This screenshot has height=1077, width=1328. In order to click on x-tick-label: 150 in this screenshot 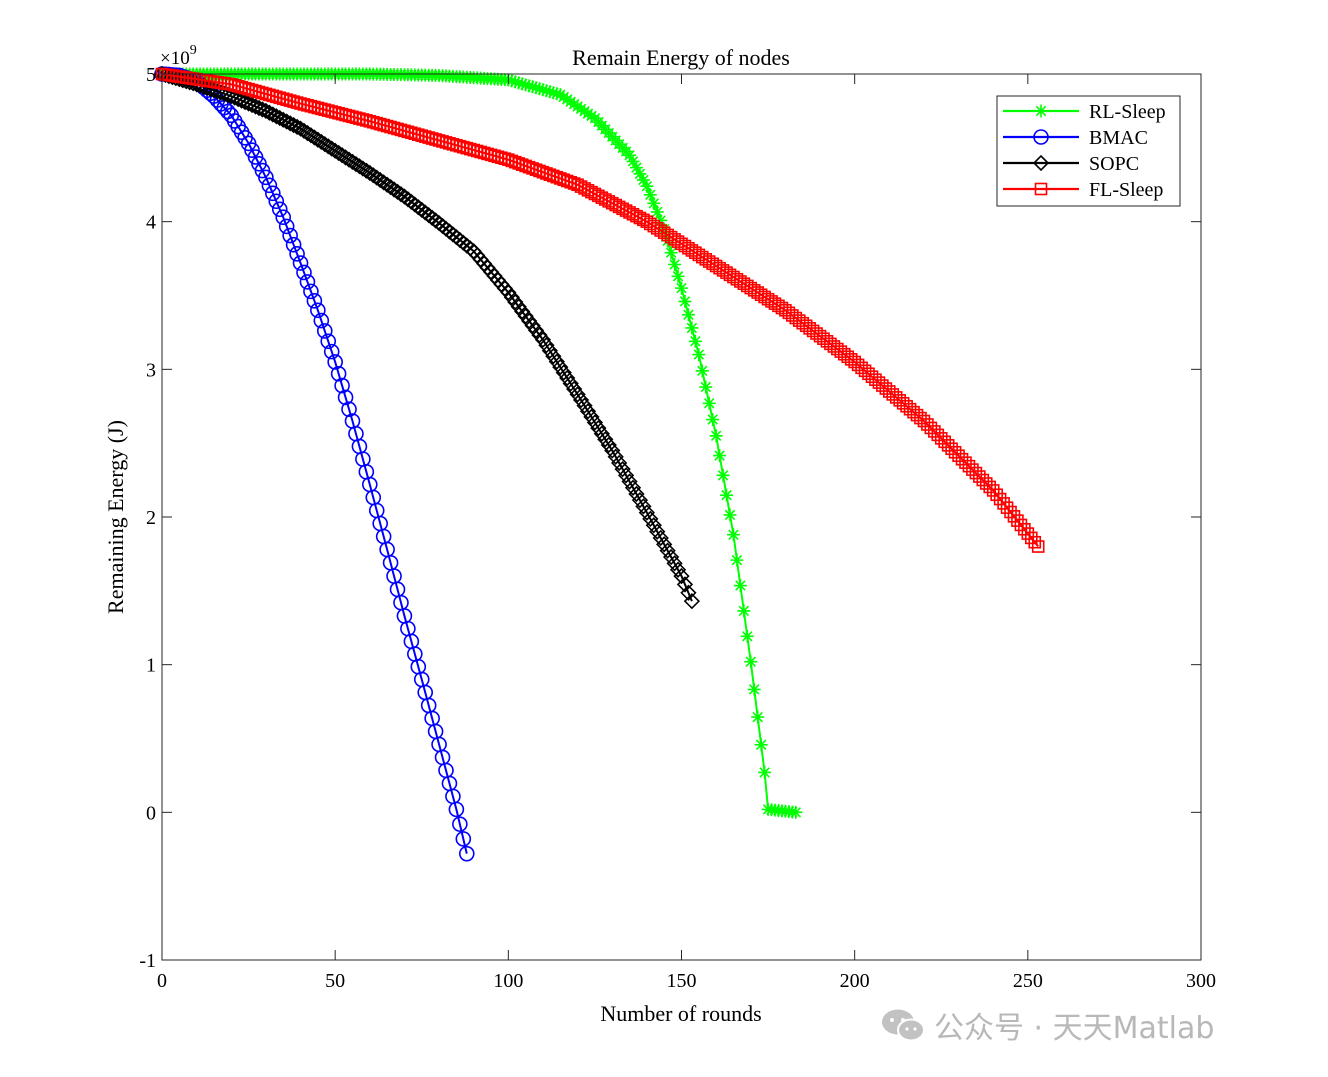, I will do `click(682, 981)`.